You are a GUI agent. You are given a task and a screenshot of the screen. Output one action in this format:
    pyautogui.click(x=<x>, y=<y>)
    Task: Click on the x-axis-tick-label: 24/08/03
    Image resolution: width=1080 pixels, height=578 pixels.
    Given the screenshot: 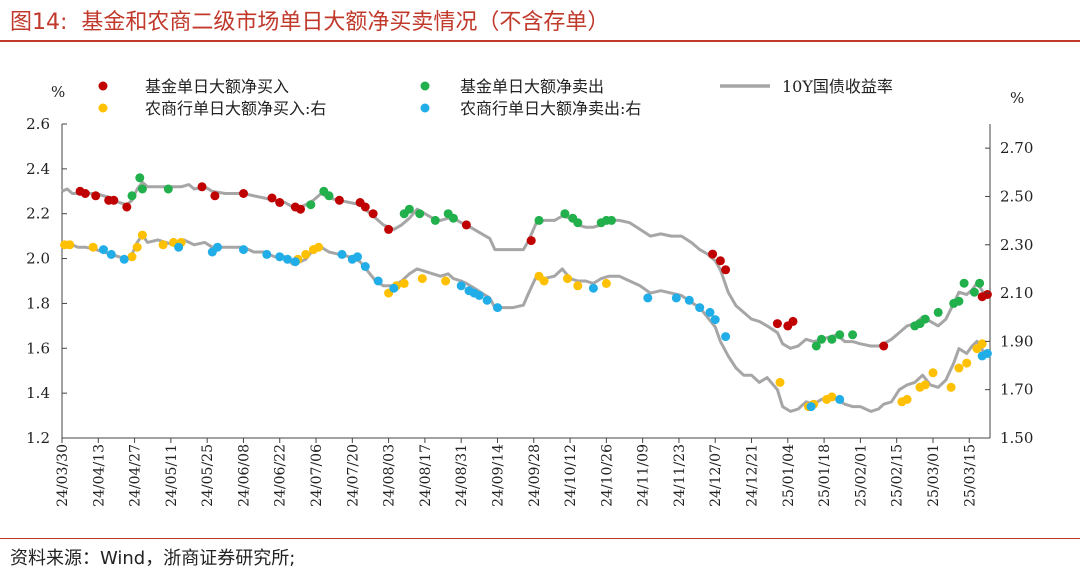 What is the action you would take?
    pyautogui.click(x=390, y=475)
    